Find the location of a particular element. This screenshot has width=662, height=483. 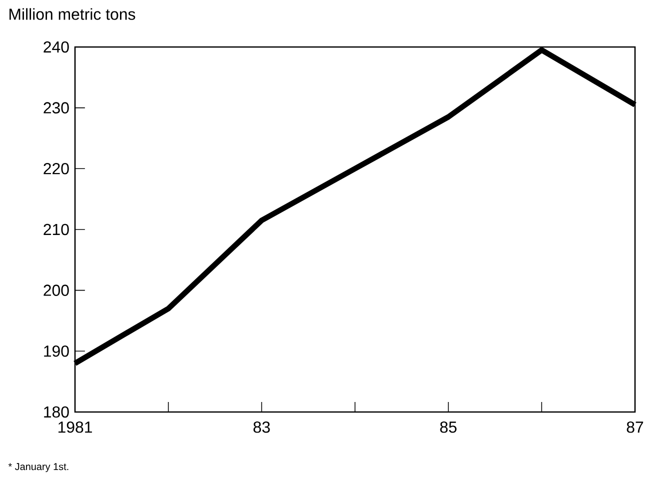

y-axis-title: Million metric tons is located at coordinates (73, 14).